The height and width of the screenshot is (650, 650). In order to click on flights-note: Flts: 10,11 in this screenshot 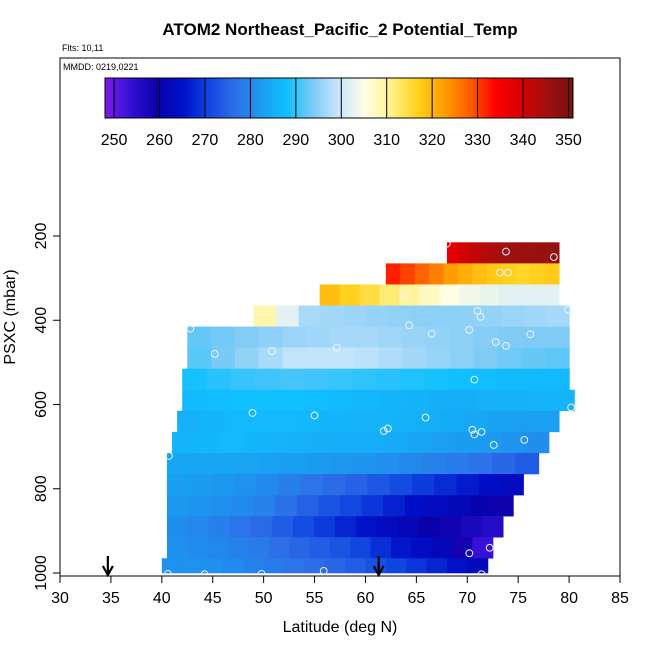, I will do `click(82, 48)`.